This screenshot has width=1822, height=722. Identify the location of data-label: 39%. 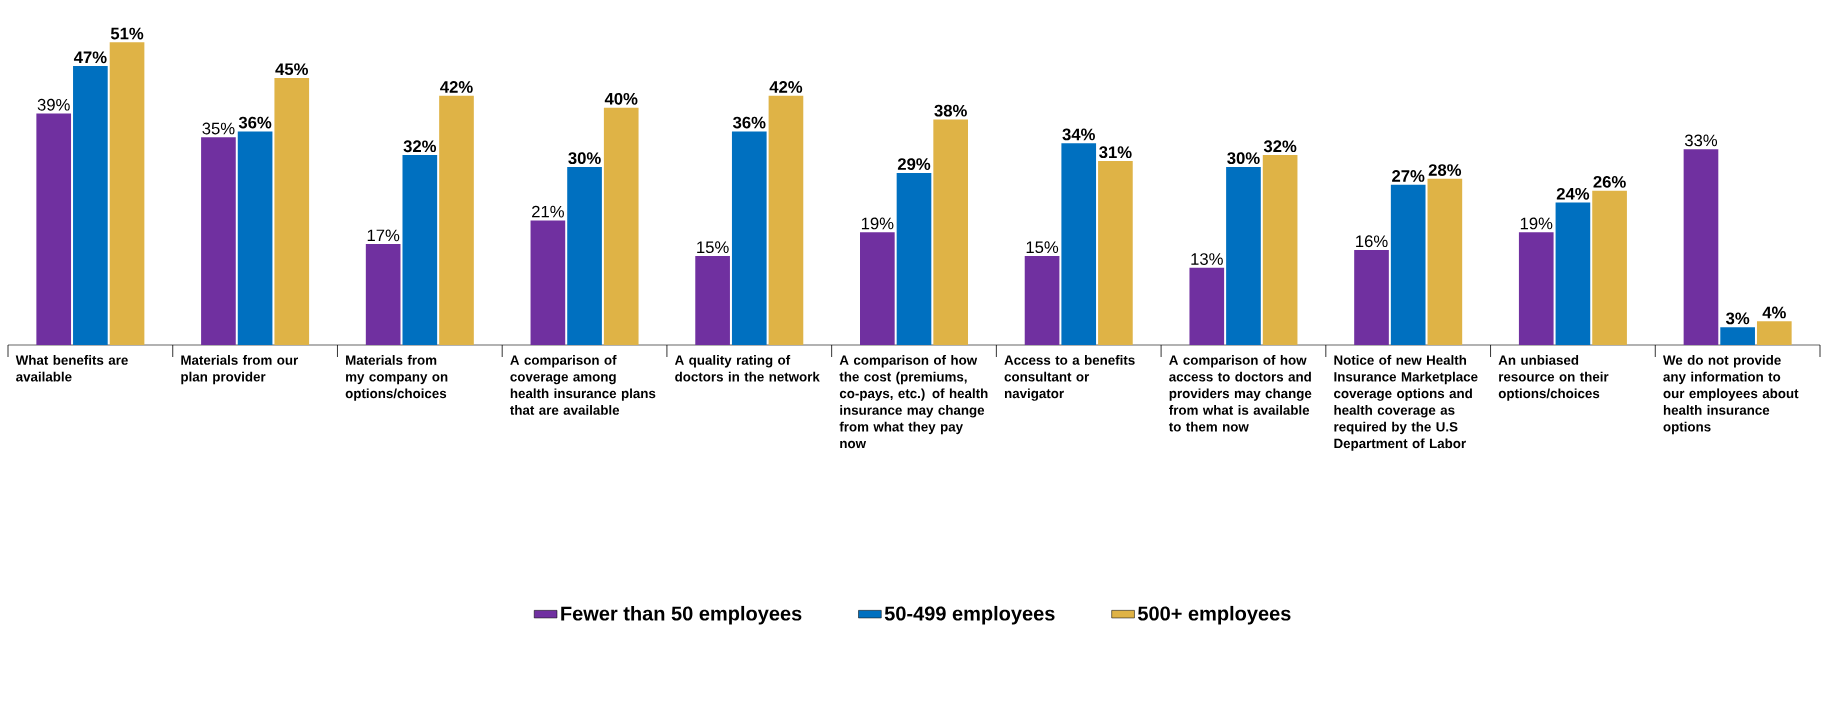
(53, 104).